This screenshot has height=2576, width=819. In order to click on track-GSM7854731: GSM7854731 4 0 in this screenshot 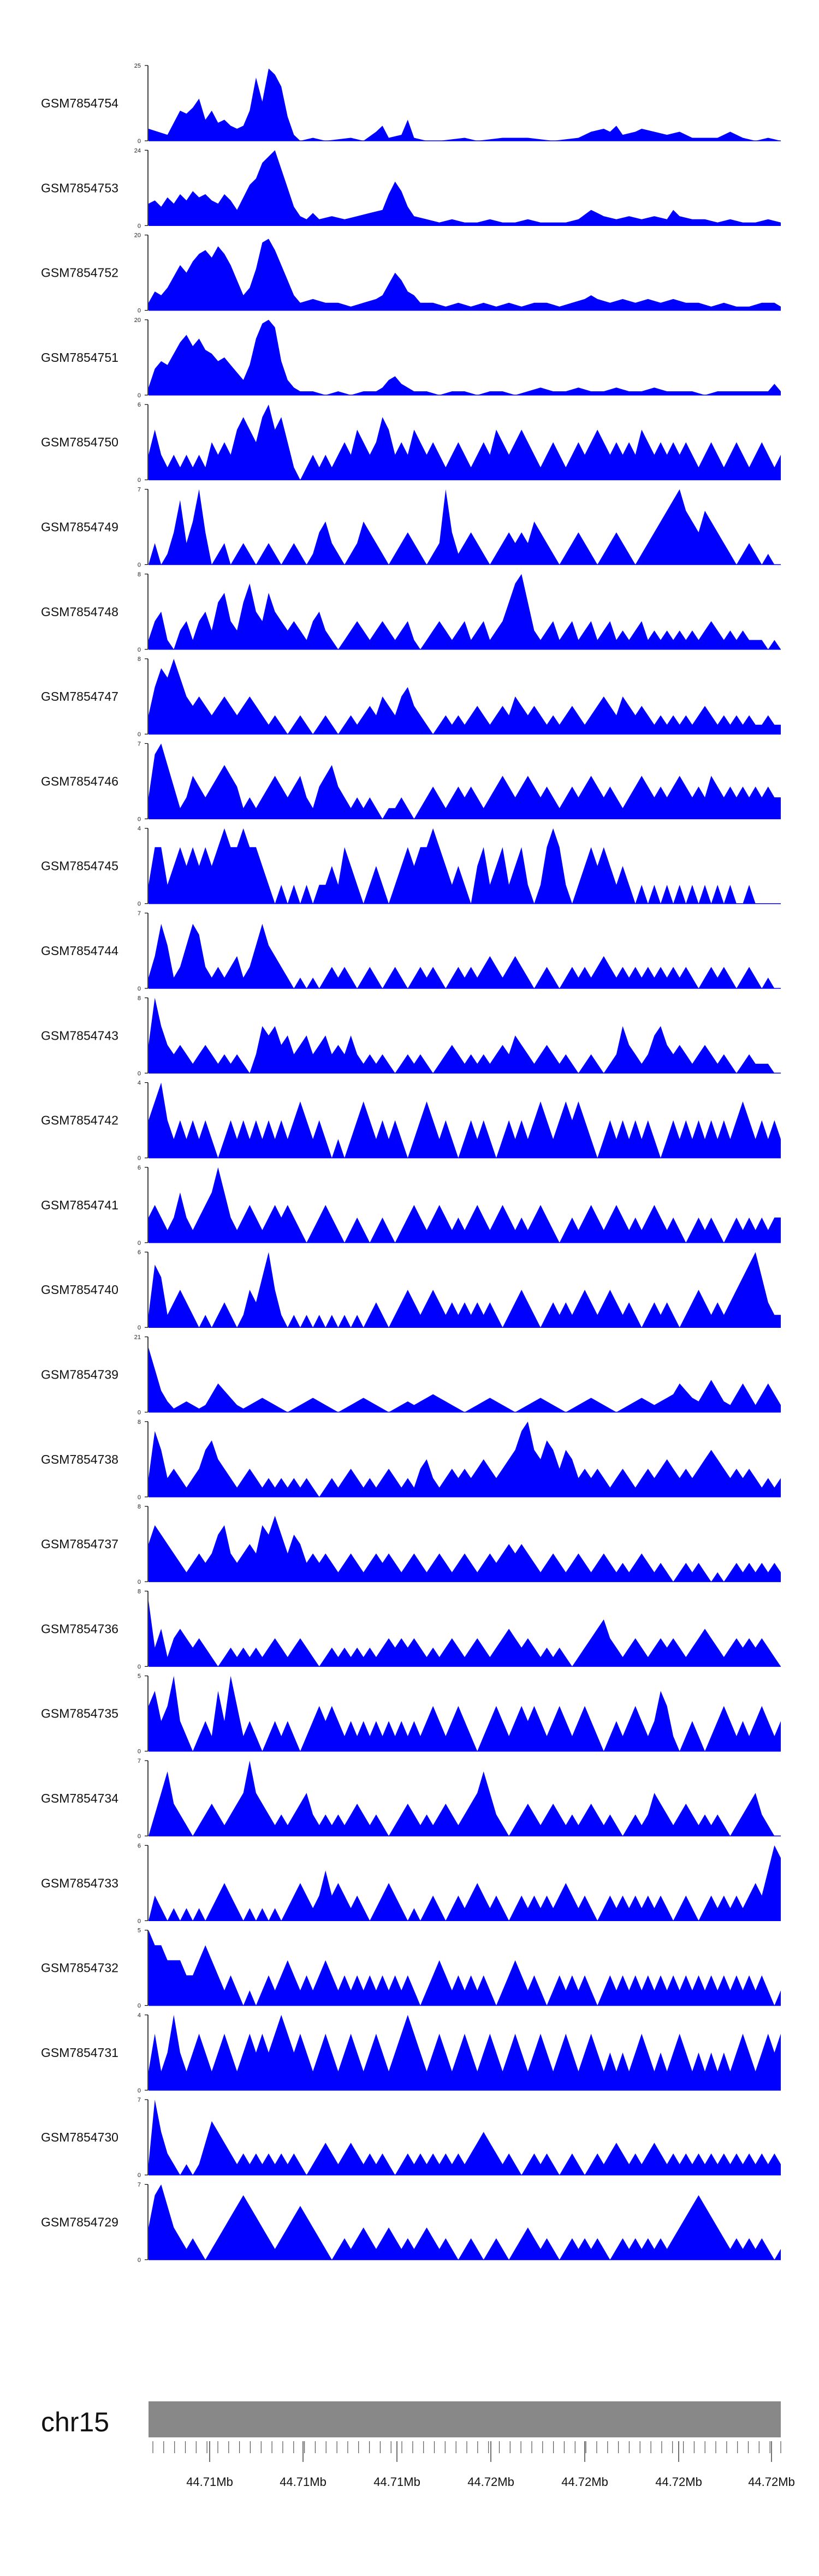, I will do `click(411, 2053)`.